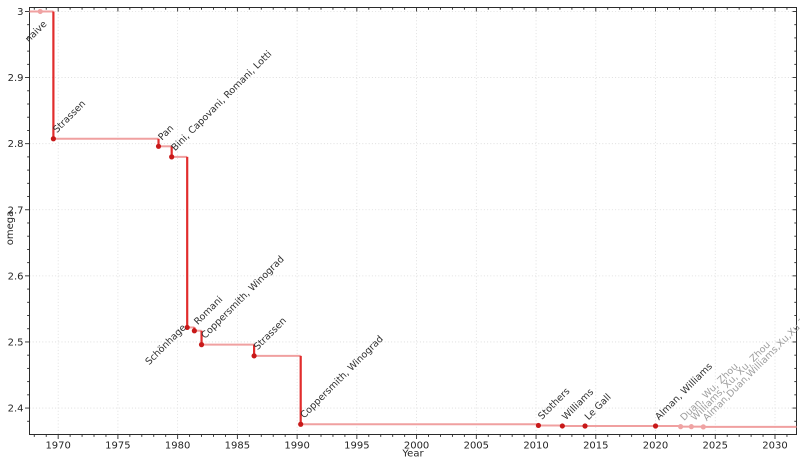  What do you see at coordinates (177, 446) in the screenshot?
I see `x-tick-label: 1980` at bounding box center [177, 446].